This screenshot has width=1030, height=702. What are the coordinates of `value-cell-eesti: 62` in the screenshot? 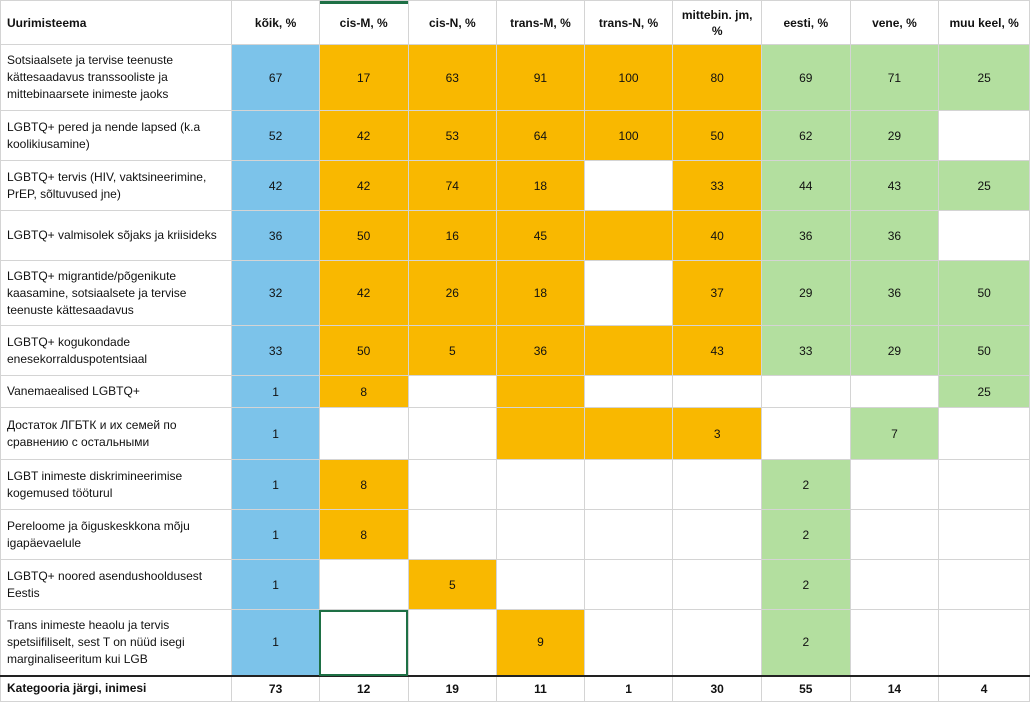 It's located at (805, 135).